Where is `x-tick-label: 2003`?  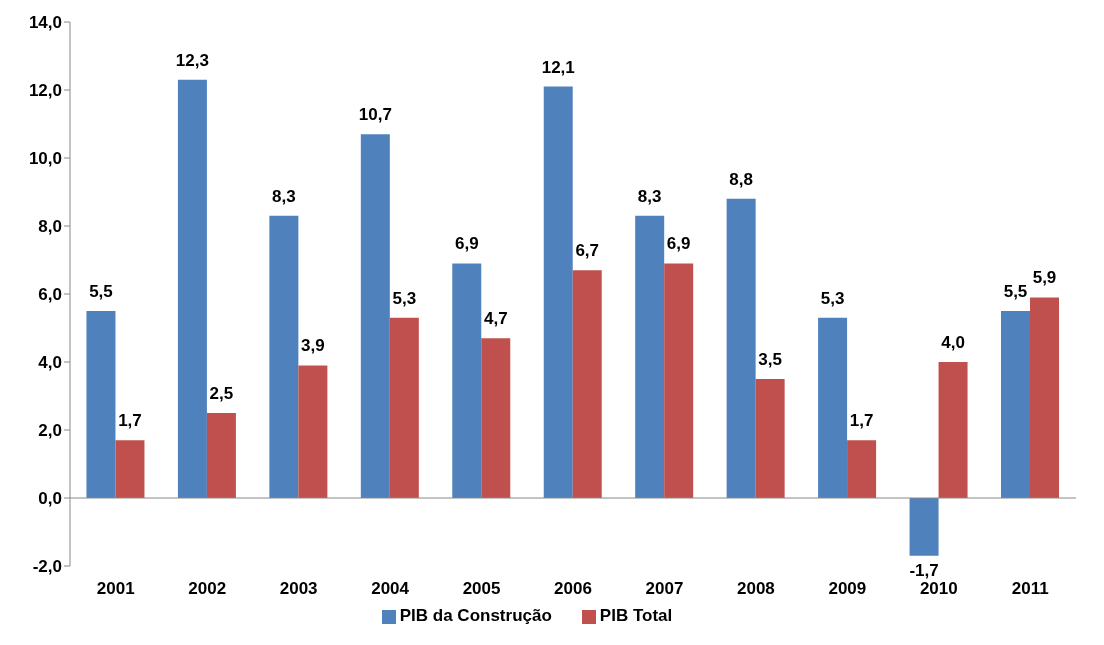 x-tick-label: 2003 is located at coordinates (298, 589).